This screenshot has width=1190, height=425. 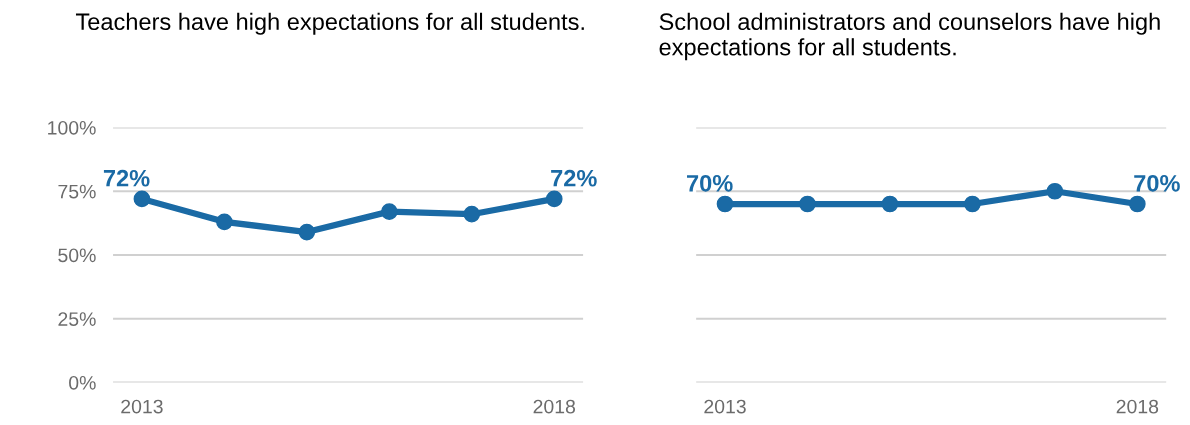 I want to click on y-tick-label: 100%, so click(x=72, y=127).